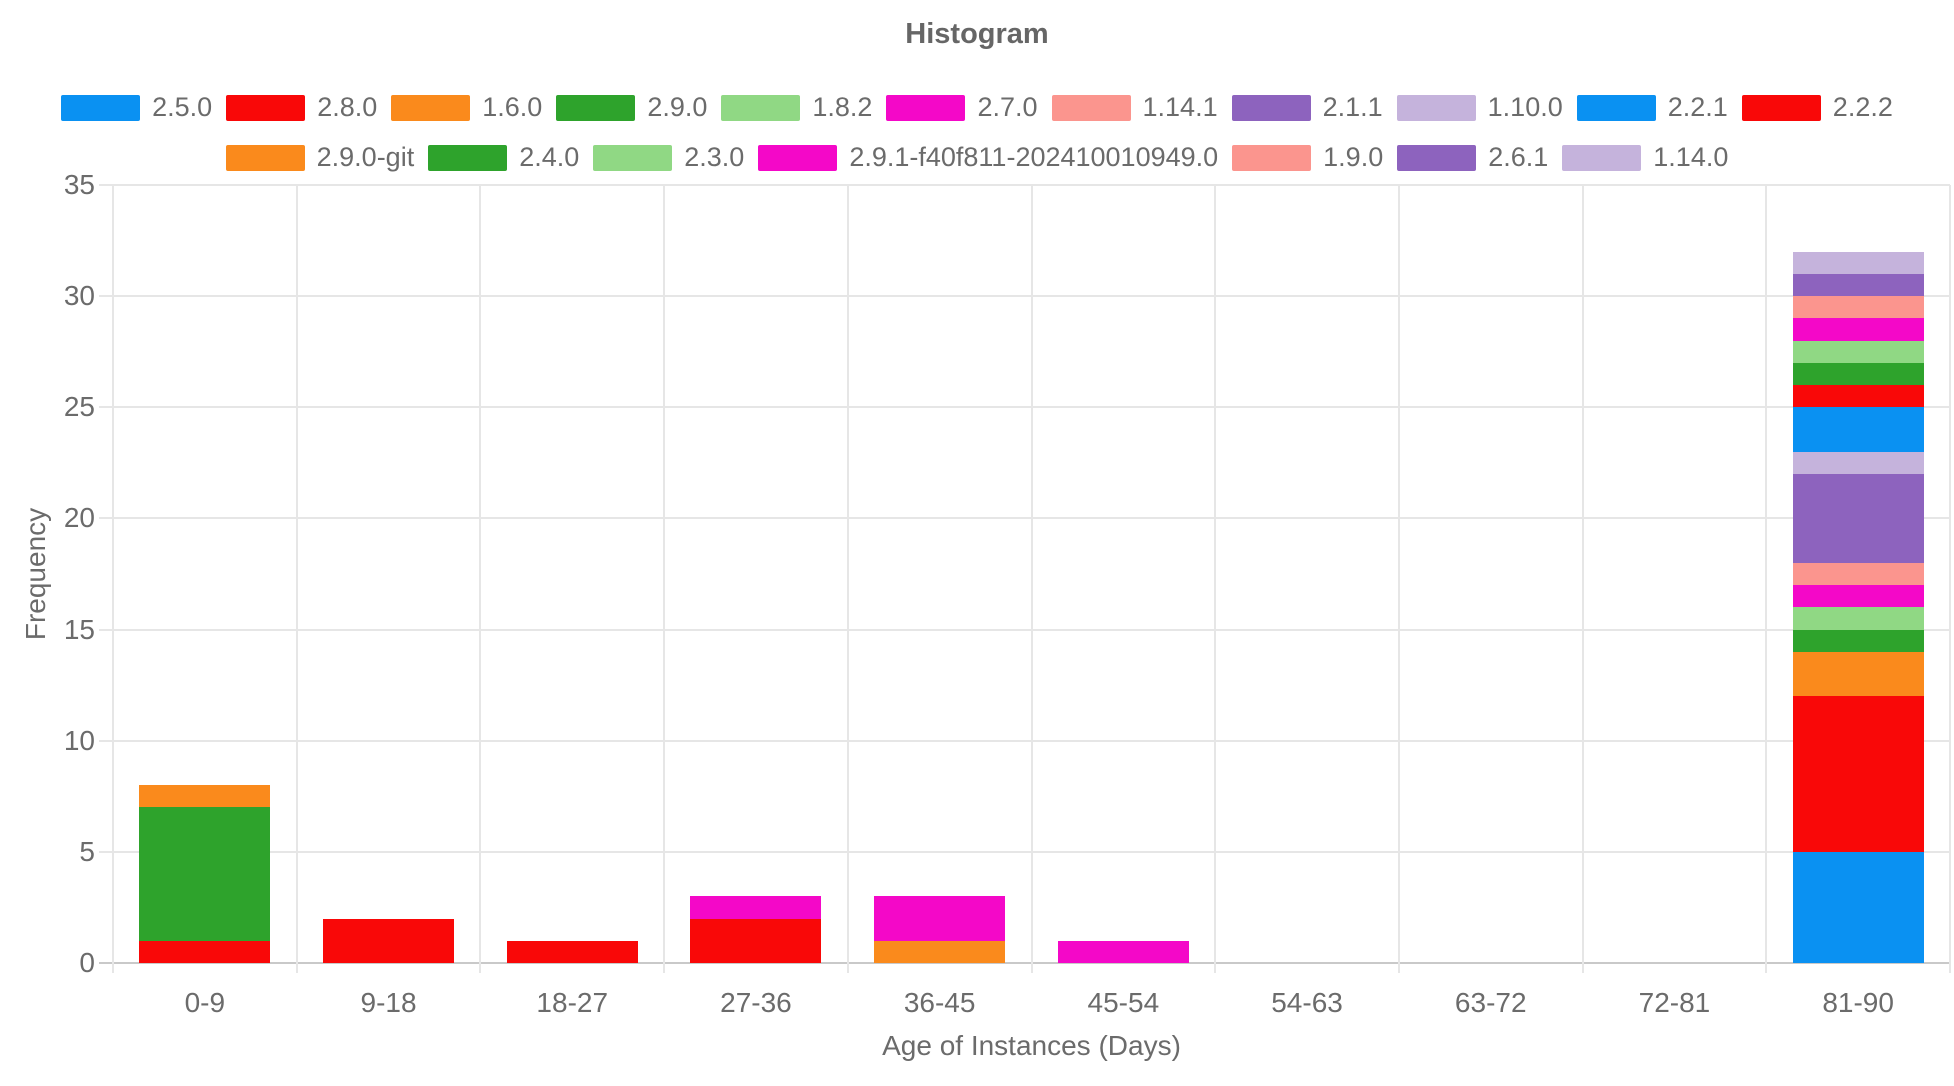 The height and width of the screenshot is (1086, 1954). I want to click on legend-item-2.2.1: 2.2.1, so click(1652, 107).